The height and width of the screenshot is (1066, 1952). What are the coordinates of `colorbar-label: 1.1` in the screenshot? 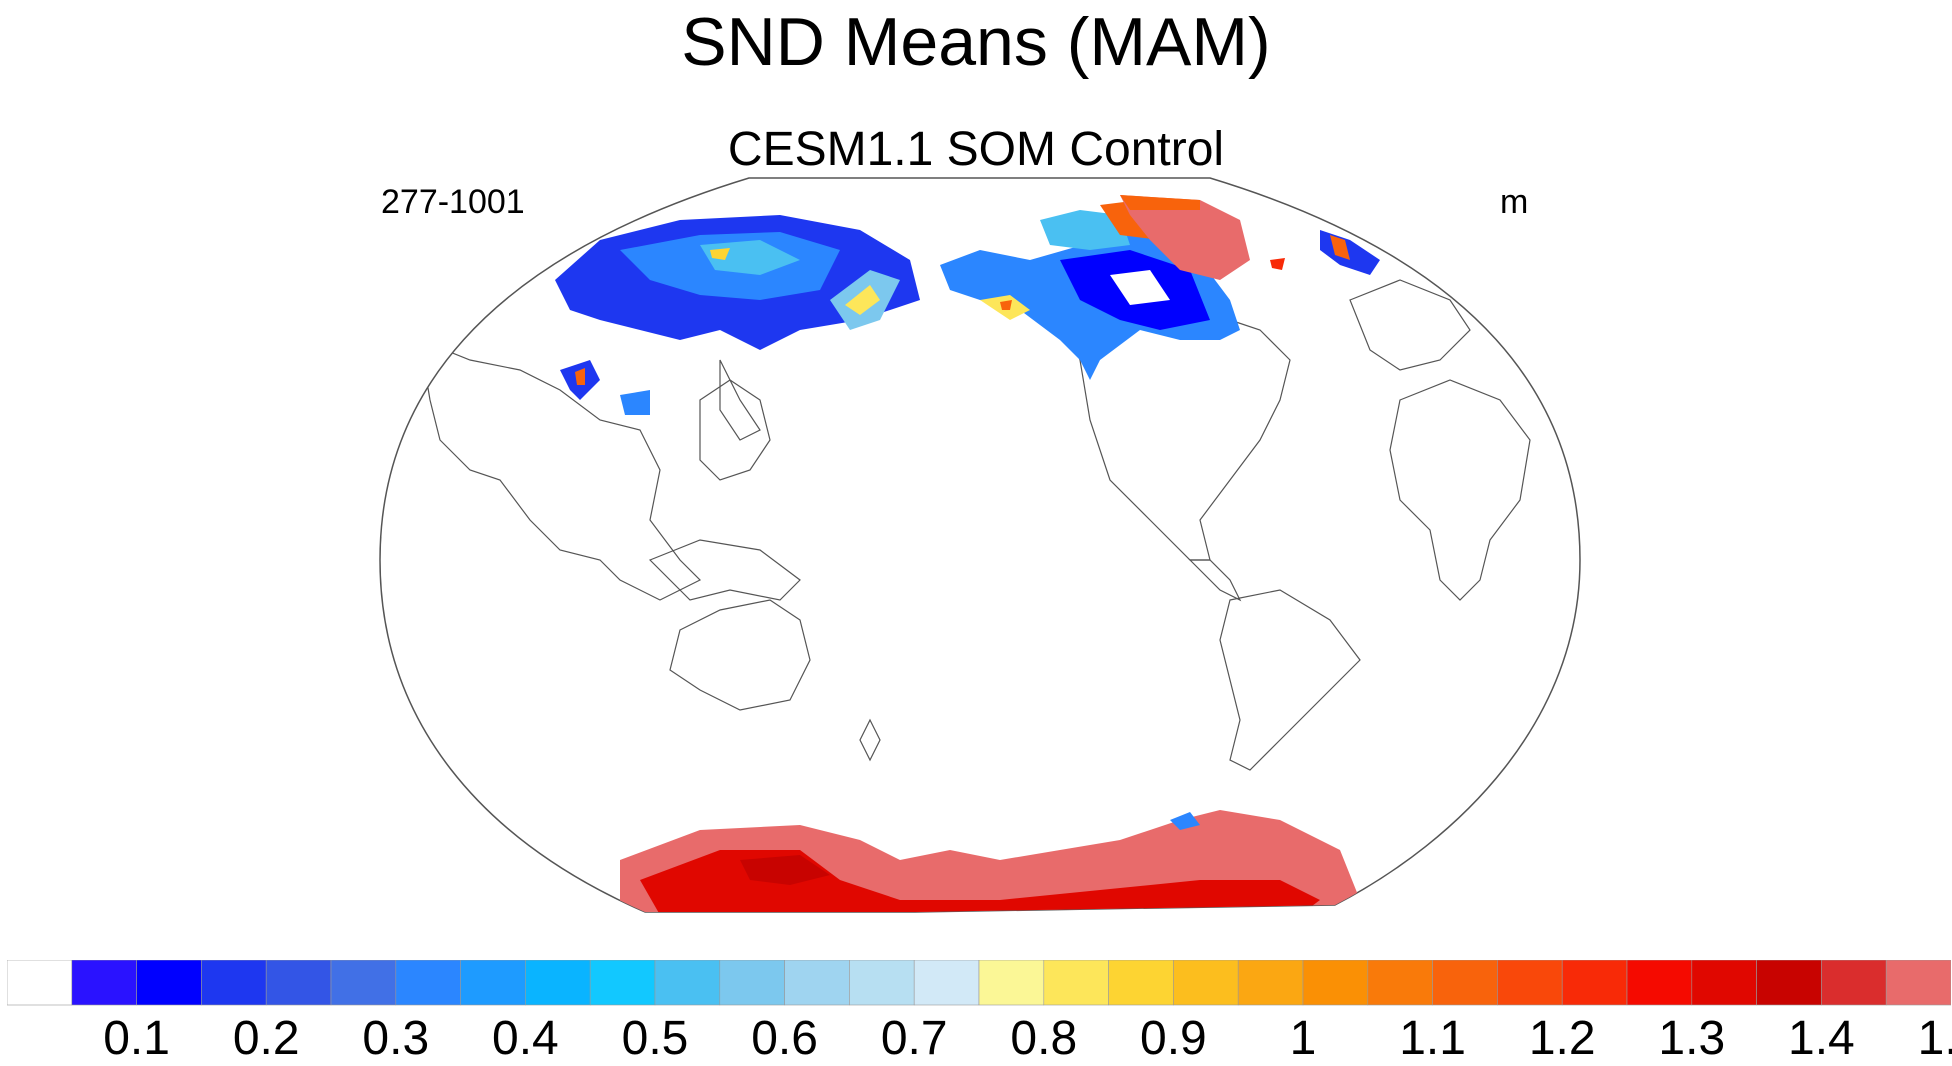 It's located at (1432, 1038).